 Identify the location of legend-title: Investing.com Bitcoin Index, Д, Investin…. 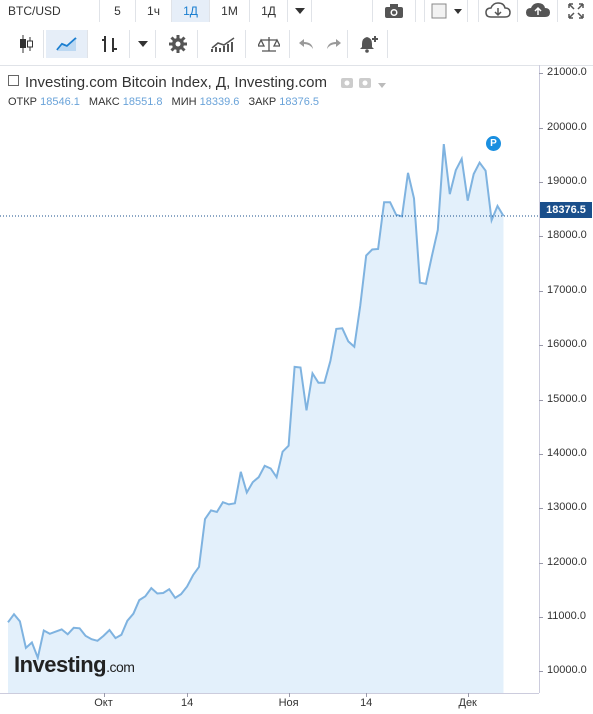
(197, 83).